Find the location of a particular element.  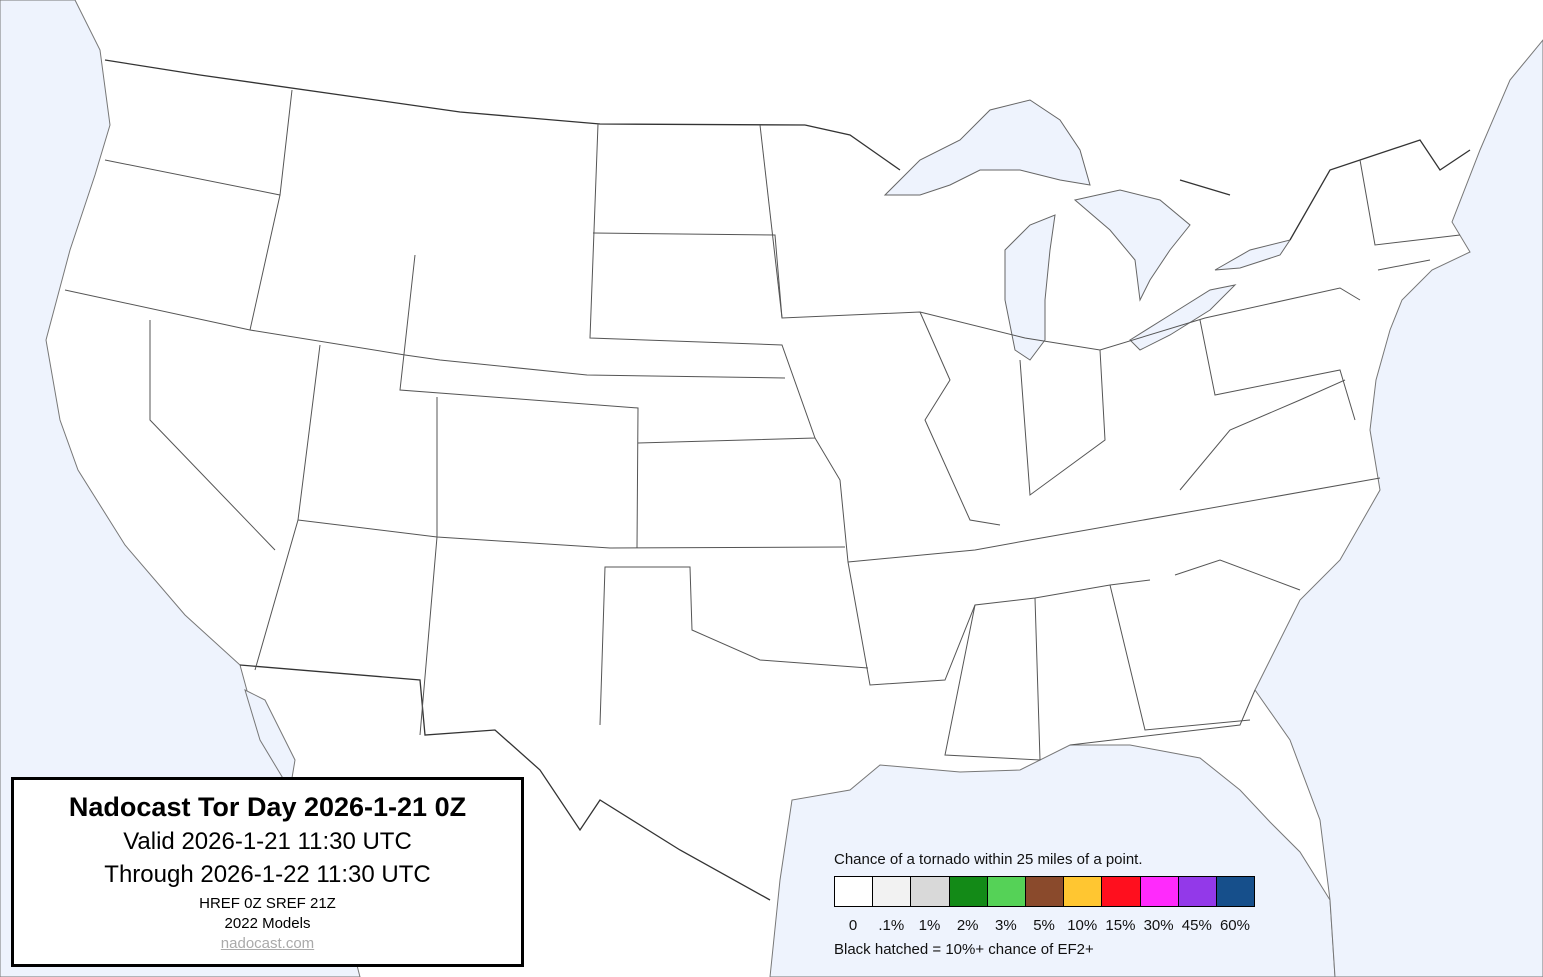

legend-label: 60% is located at coordinates (1234, 925).